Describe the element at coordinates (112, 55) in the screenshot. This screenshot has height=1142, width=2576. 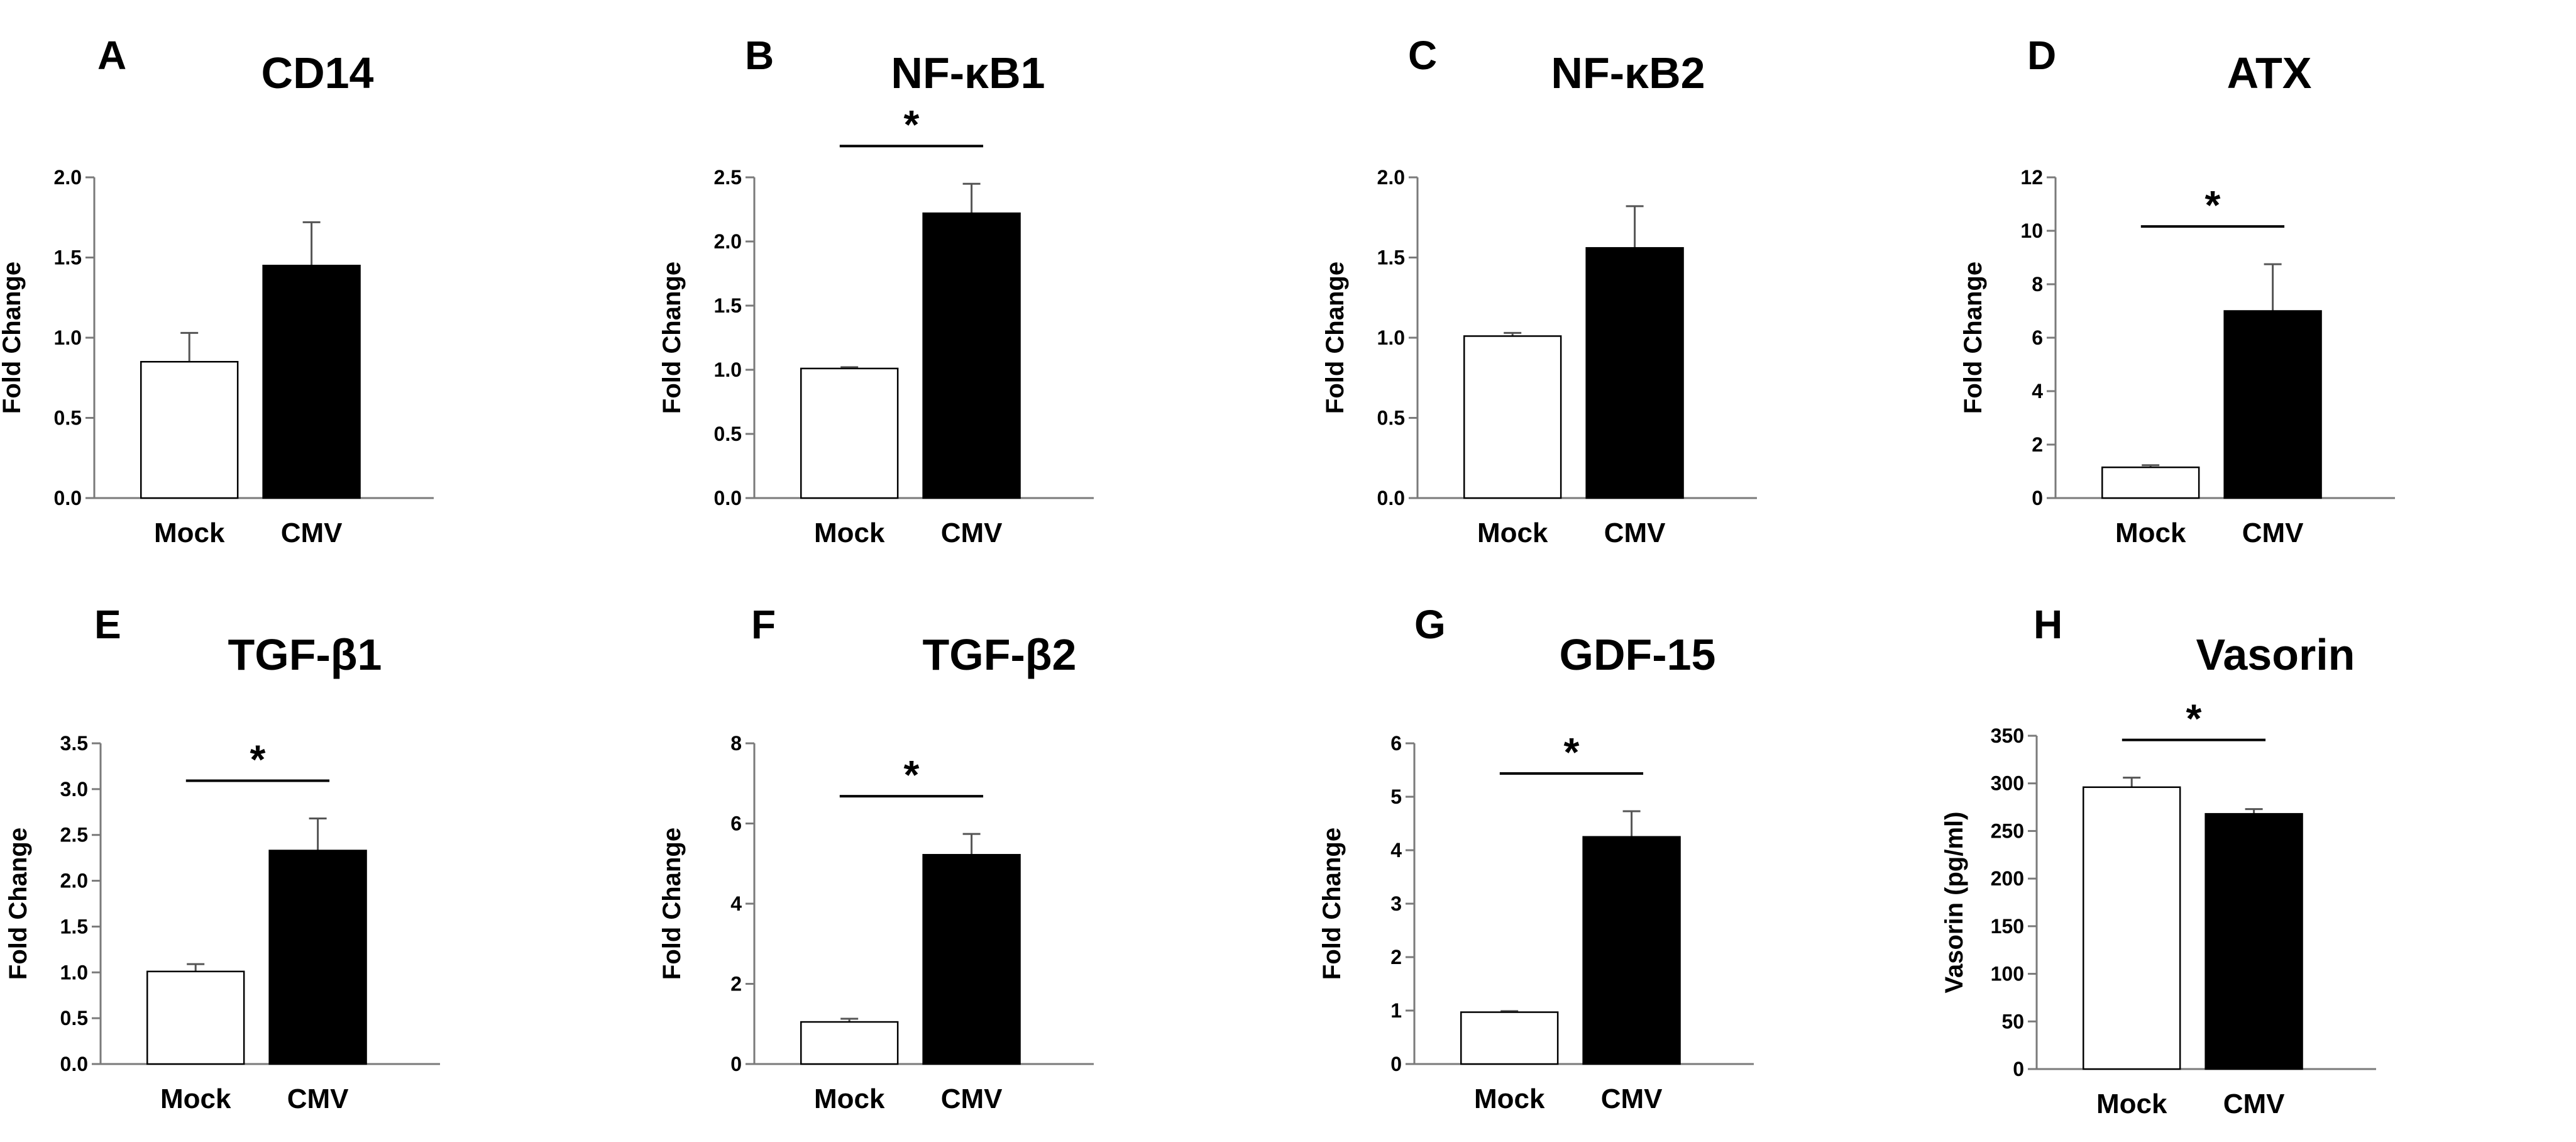
I see `panel-letter: A` at that location.